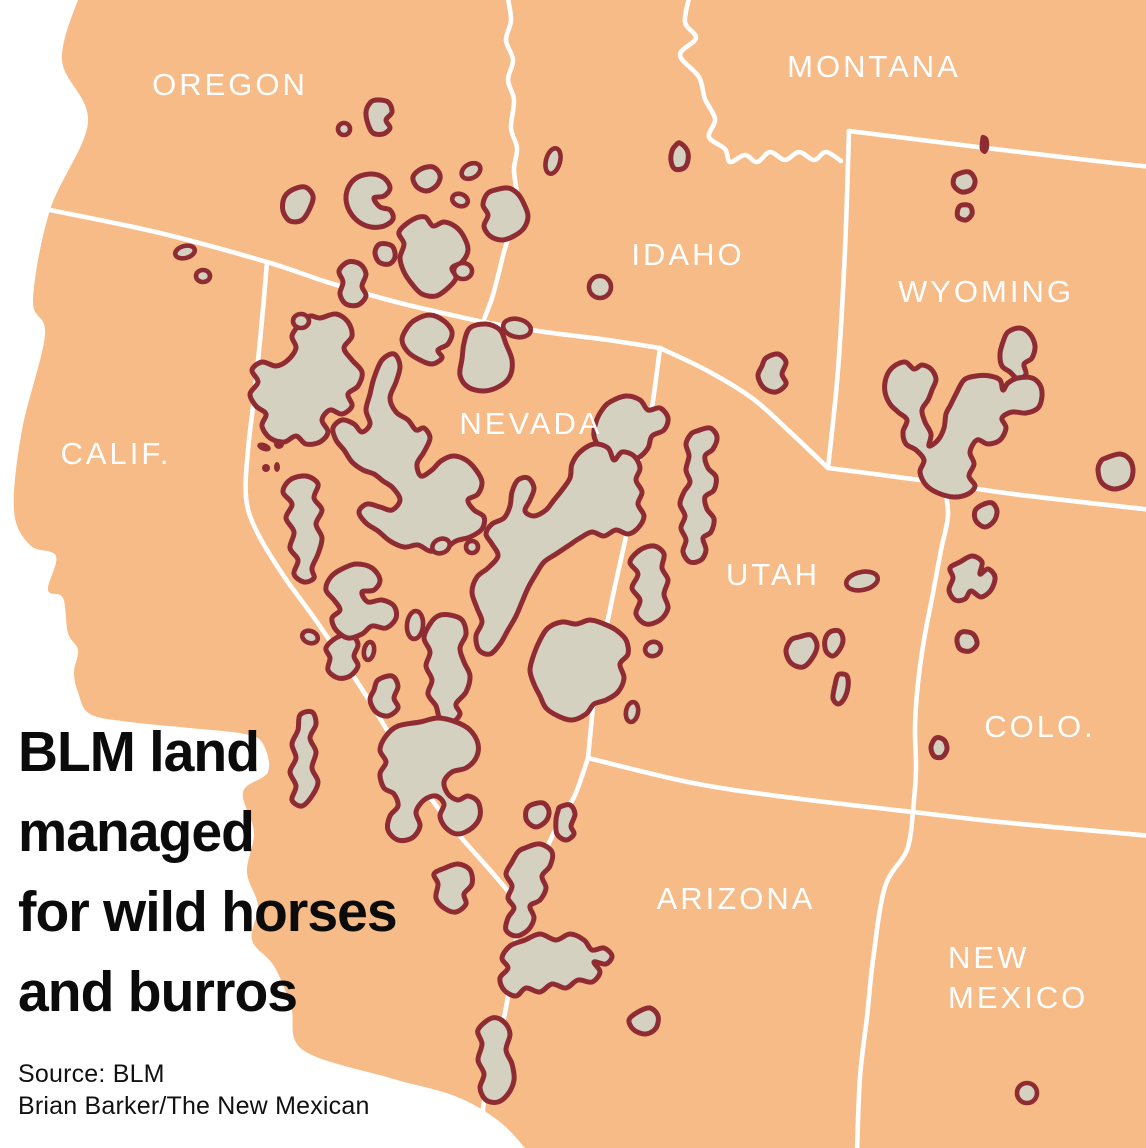 The height and width of the screenshot is (1148, 1146). What do you see at coordinates (773, 574) in the screenshot?
I see `state-label-utah: UTAH` at bounding box center [773, 574].